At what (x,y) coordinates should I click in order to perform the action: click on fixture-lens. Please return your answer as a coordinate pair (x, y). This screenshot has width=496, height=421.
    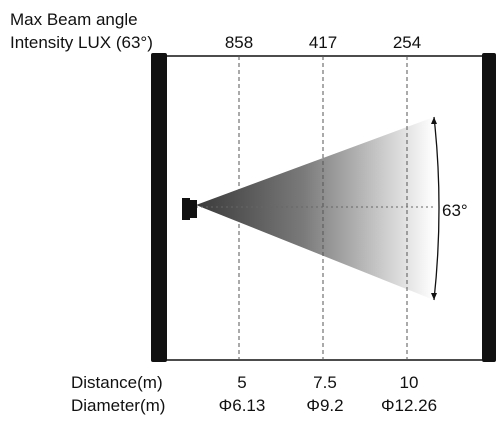
    Looking at the image, I should click on (193, 209).